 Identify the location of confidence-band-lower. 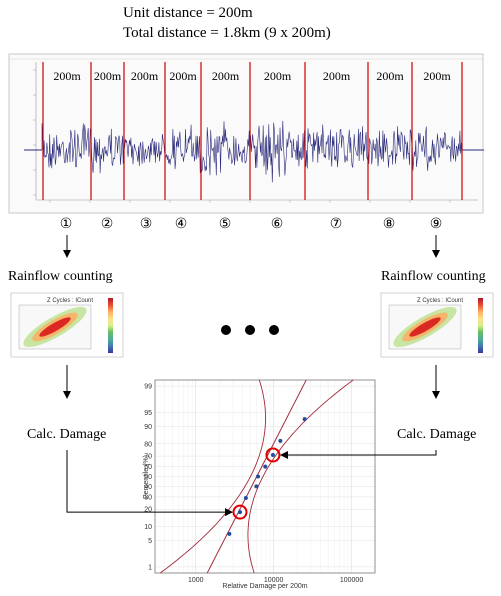
(212, 476).